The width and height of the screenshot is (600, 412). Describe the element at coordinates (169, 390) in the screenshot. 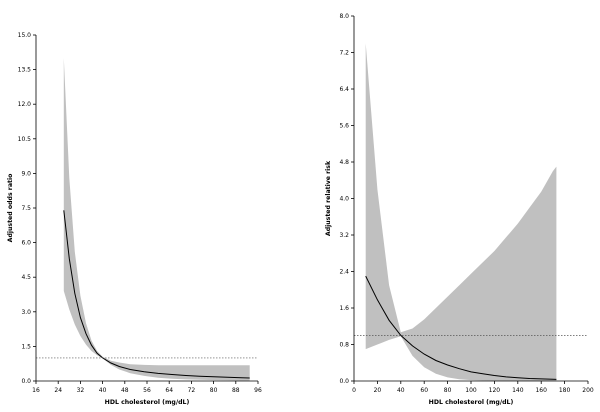

I see `x-tick-label: 64` at that location.